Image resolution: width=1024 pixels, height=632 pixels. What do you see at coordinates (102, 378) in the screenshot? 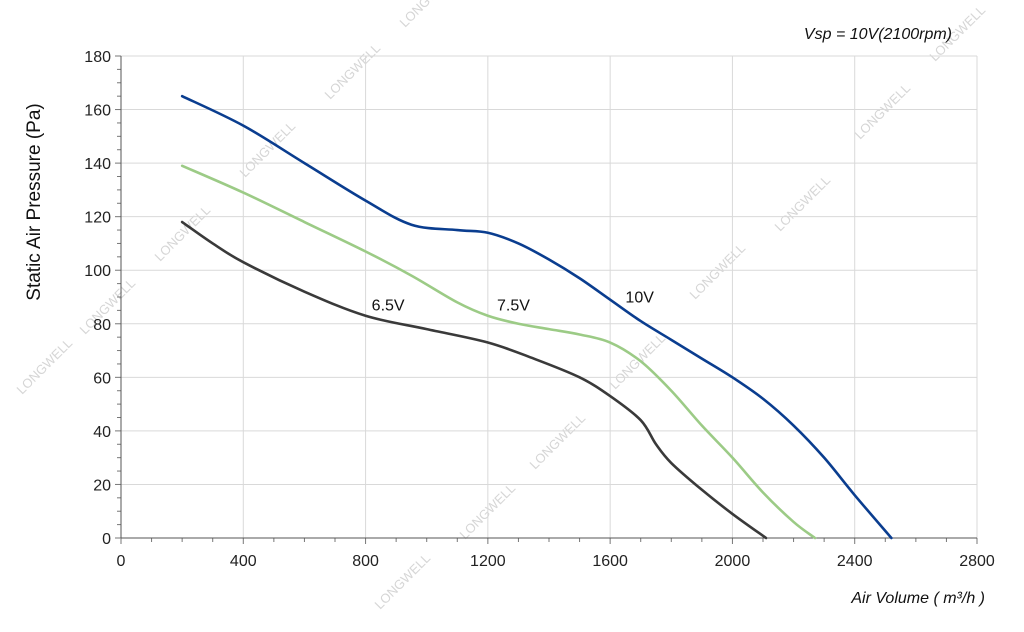
I see `y-tick-label: 60` at bounding box center [102, 378].